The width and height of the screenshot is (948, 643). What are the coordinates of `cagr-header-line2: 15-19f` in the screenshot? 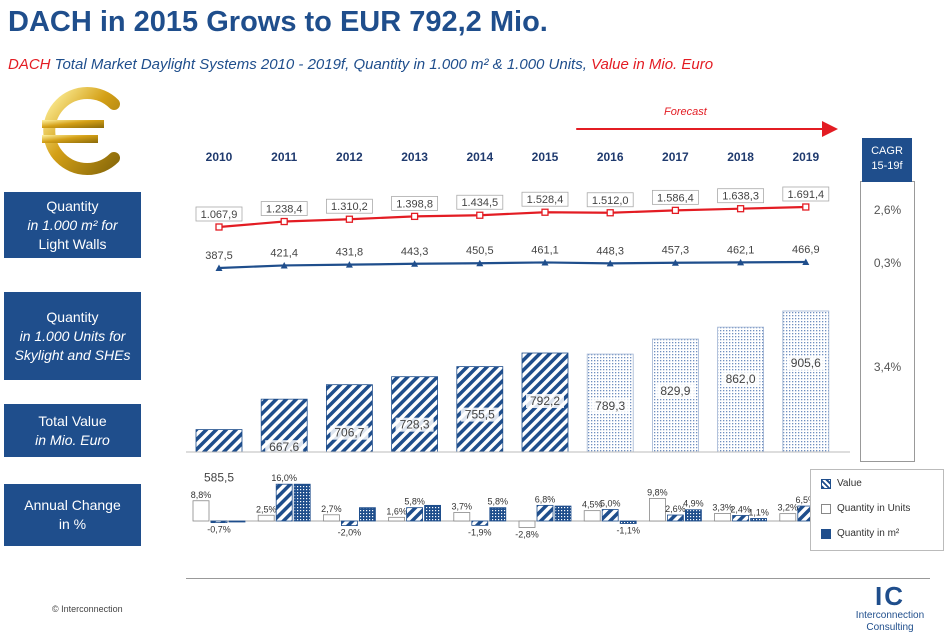 It's located at (887, 166).